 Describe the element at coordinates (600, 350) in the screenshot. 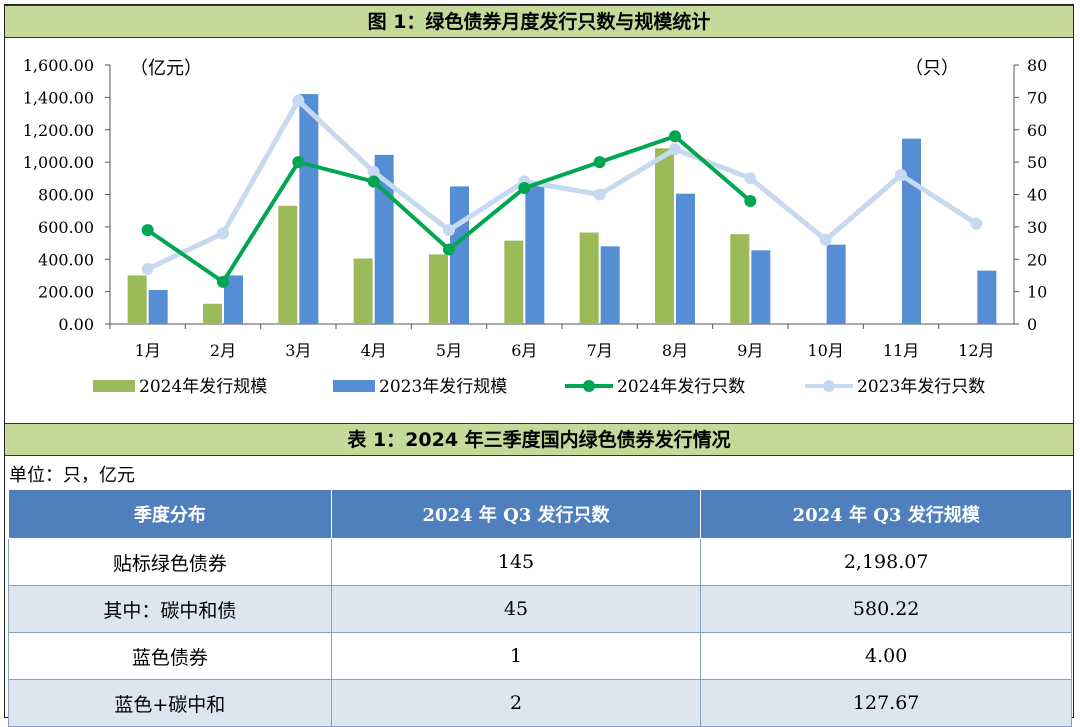

I see `x-tick-label: 7月` at that location.